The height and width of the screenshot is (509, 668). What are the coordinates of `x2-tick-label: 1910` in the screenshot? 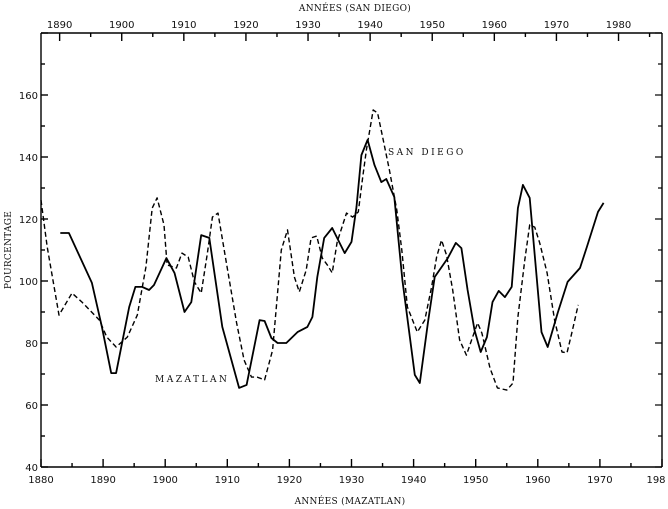 It's located at (183, 25).